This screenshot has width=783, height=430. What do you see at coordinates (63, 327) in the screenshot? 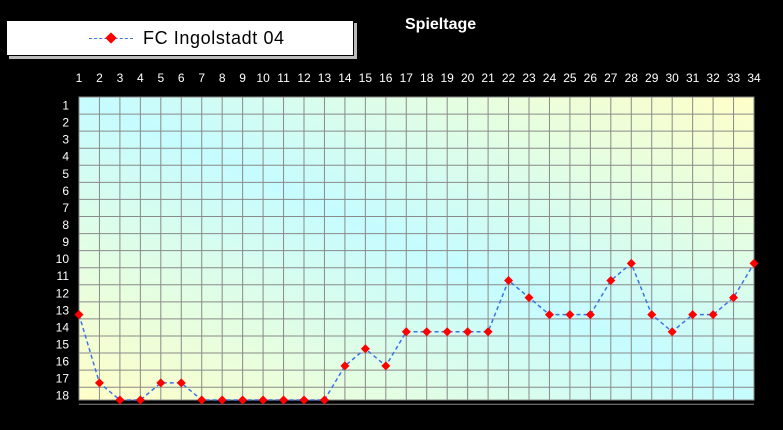
I see `y-tick-label: 14` at bounding box center [63, 327].